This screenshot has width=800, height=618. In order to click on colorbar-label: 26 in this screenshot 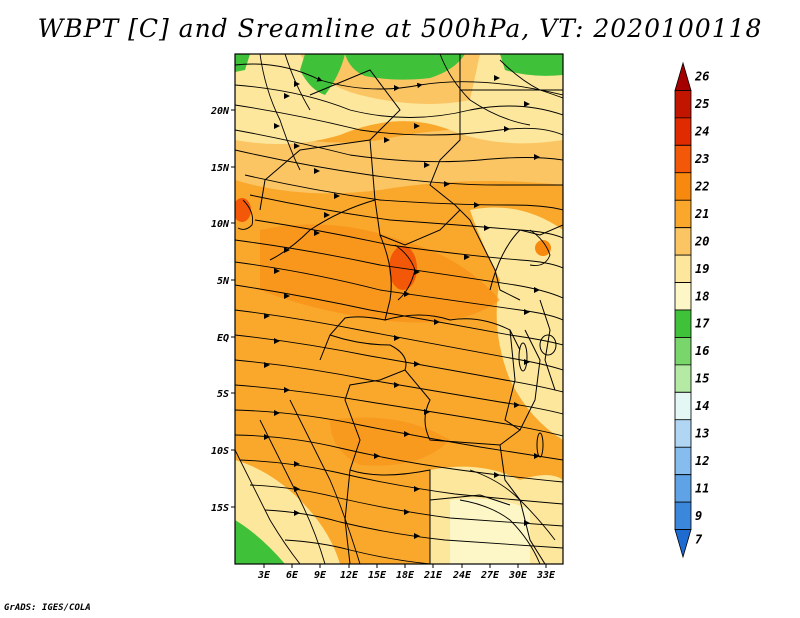, I will do `click(701, 77)`.